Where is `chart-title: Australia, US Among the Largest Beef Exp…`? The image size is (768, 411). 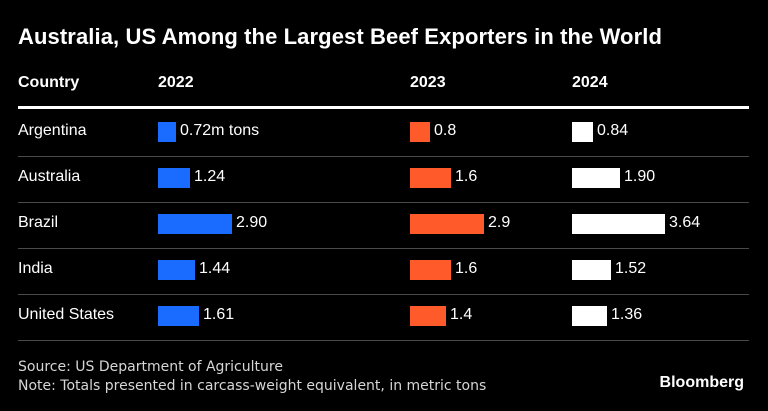
chart-title: Australia, US Among the Largest Beef Exp… is located at coordinates (340, 36).